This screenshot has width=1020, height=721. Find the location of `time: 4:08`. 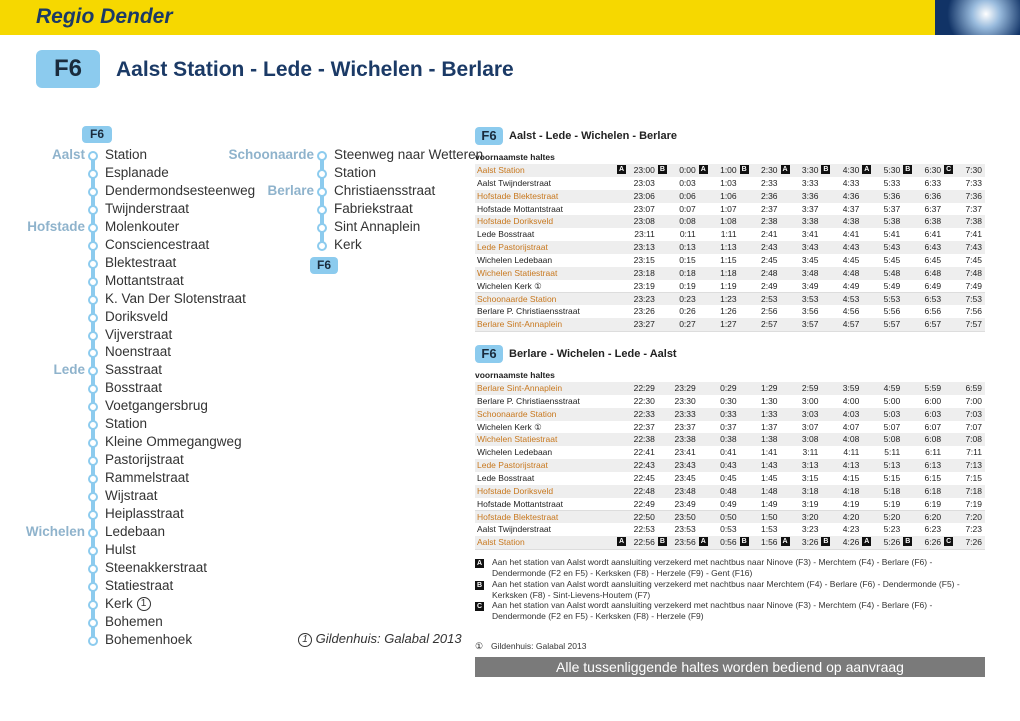

time: 4:08 is located at coordinates (851, 439).